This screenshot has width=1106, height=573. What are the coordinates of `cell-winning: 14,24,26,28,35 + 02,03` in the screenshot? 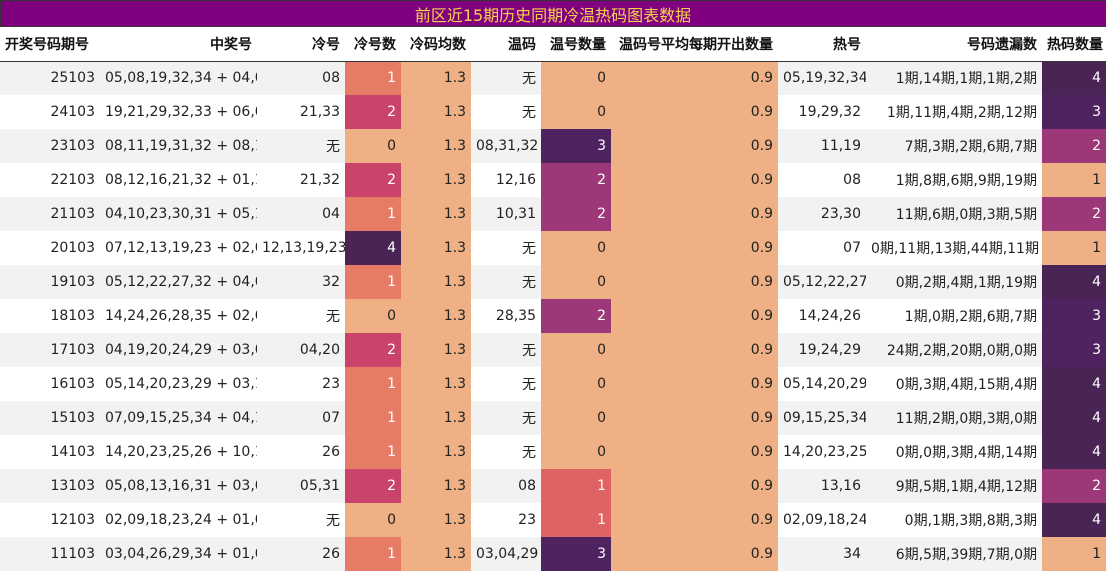 It's located at (178, 316).